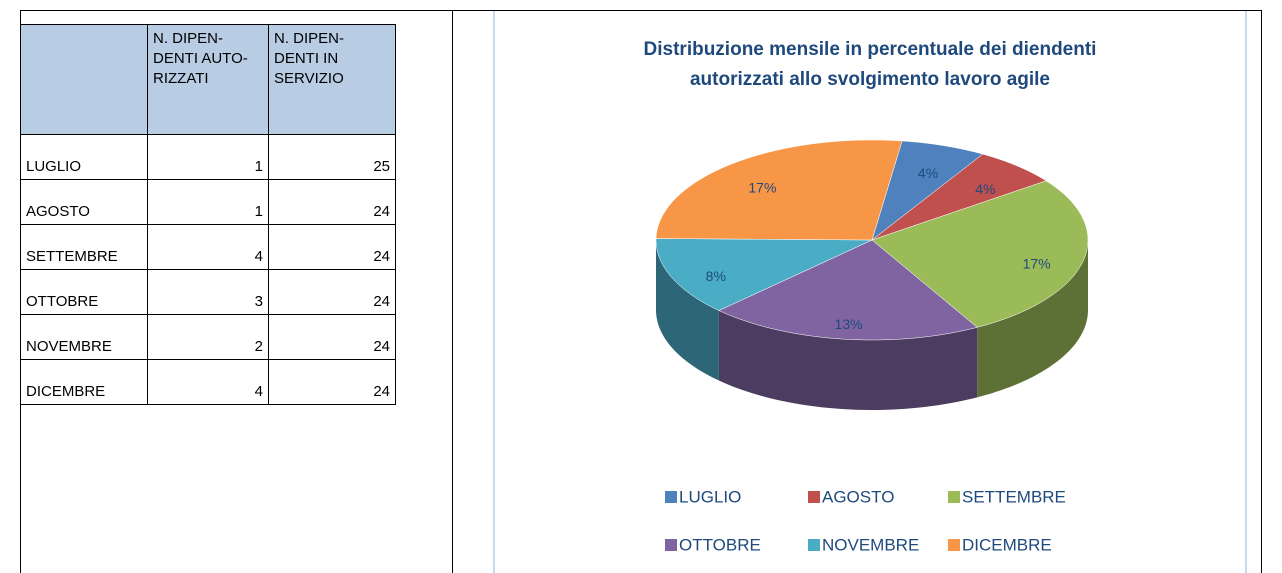 Image resolution: width=1282 pixels, height=573 pixels. What do you see at coordinates (84, 157) in the screenshot?
I see `table-cell: LUGLIO` at bounding box center [84, 157].